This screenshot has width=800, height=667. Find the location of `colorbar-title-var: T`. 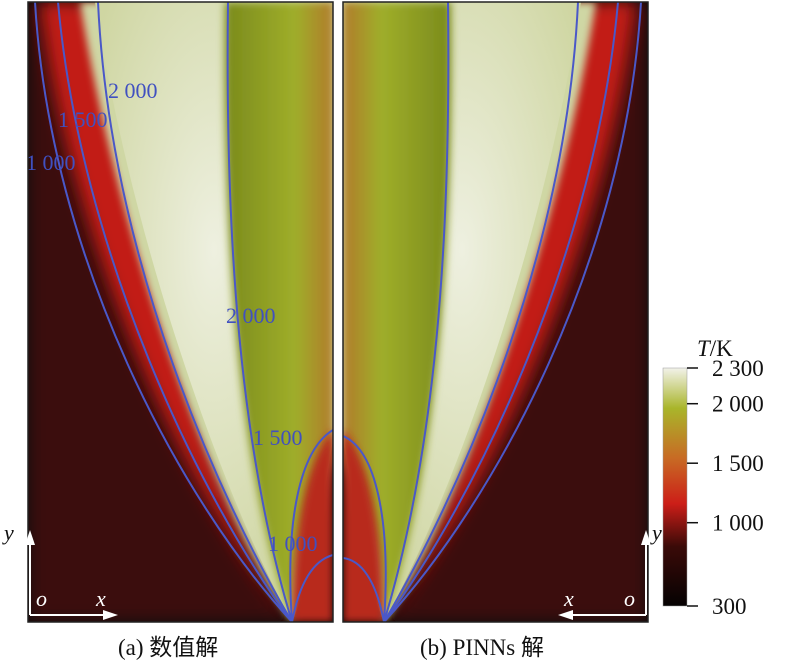

colorbar-title-var: T is located at coordinates (704, 348).